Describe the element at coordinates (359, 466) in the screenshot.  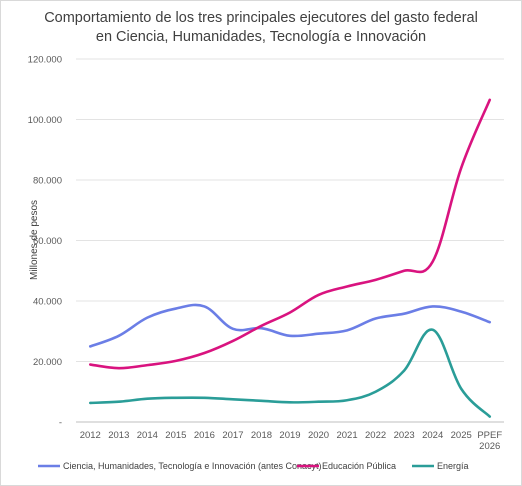
I see `legend-label: Educación Pública` at that location.